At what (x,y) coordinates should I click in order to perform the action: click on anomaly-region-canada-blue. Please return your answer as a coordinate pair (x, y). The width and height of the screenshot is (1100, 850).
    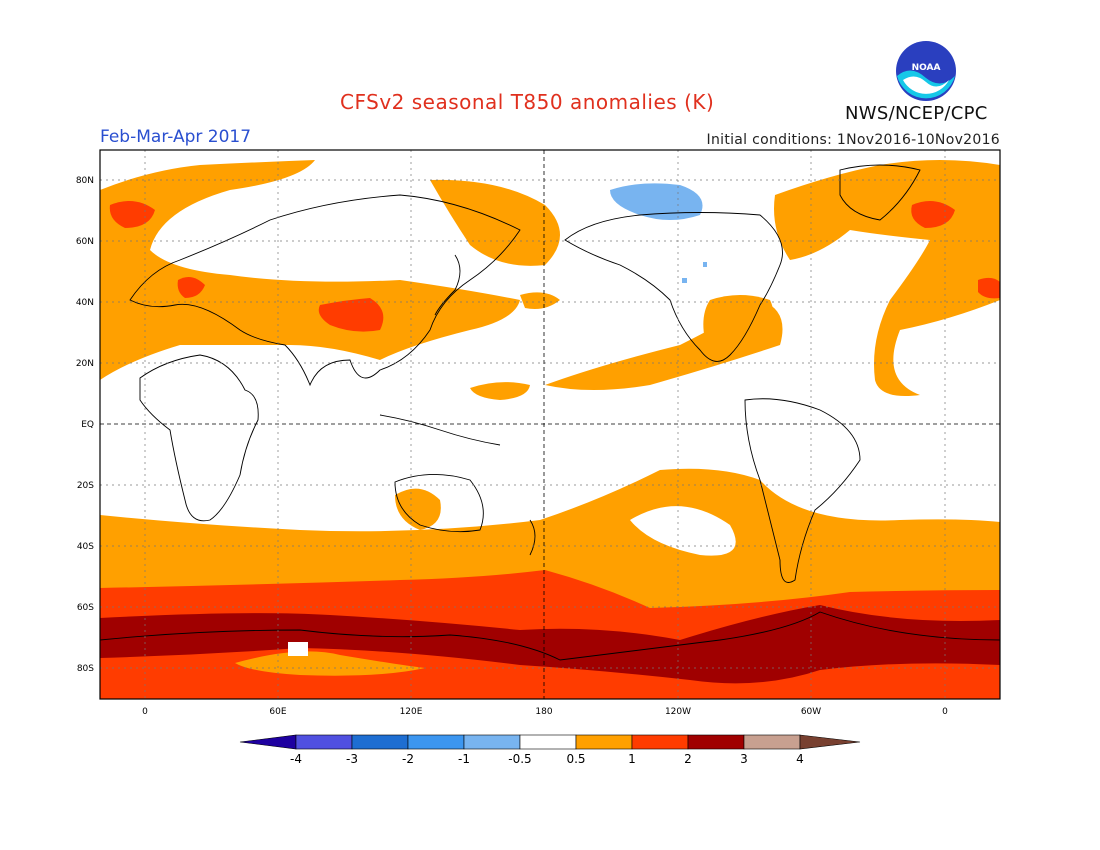
    Looking at the image, I should click on (656, 201).